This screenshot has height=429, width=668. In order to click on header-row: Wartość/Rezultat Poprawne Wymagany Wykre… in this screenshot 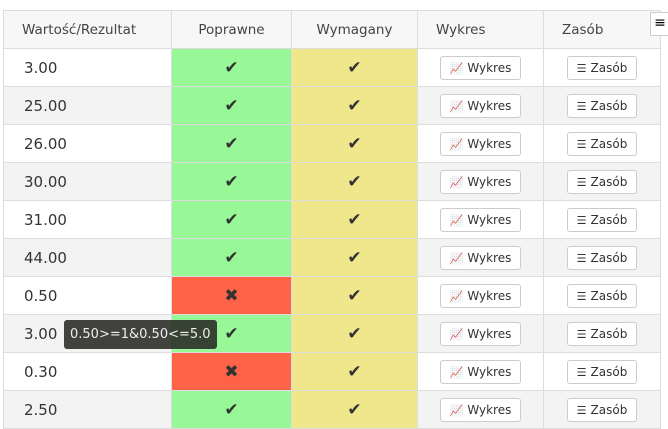, I will do `click(332, 29)`.